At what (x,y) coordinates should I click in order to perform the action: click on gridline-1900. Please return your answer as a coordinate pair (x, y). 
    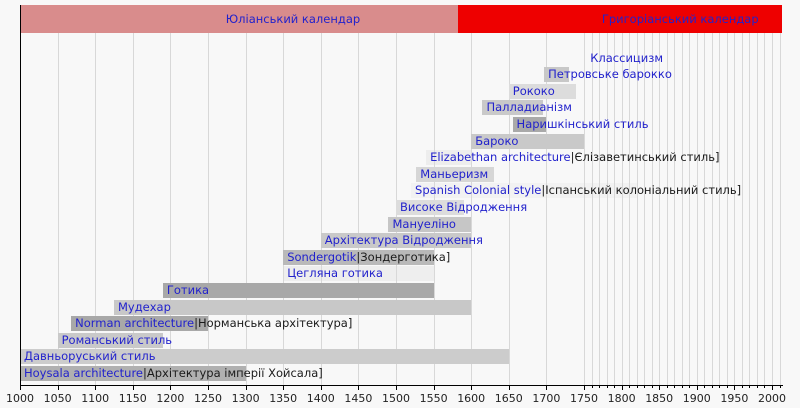
    Looking at the image, I should click on (697, 209).